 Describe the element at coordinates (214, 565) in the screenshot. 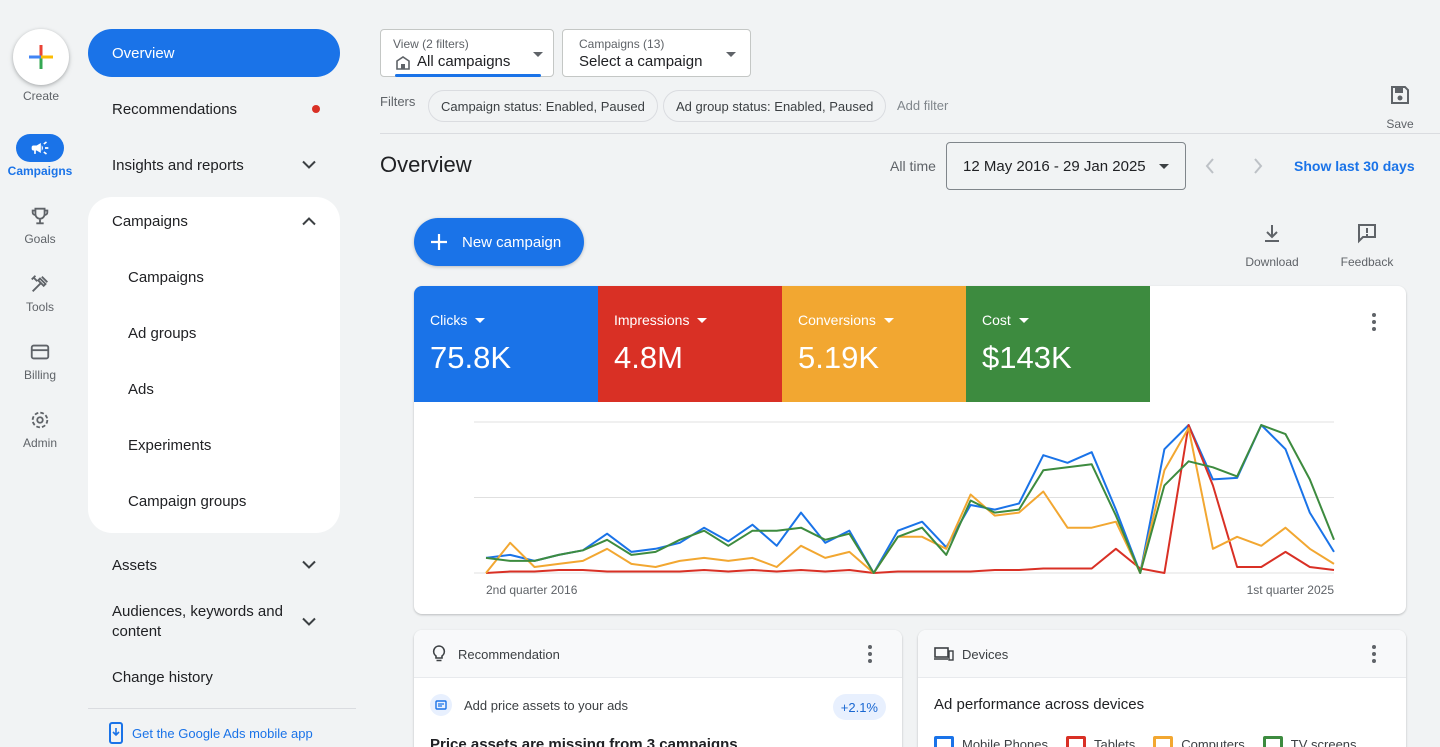

I see `nav-assets: Assets` at that location.